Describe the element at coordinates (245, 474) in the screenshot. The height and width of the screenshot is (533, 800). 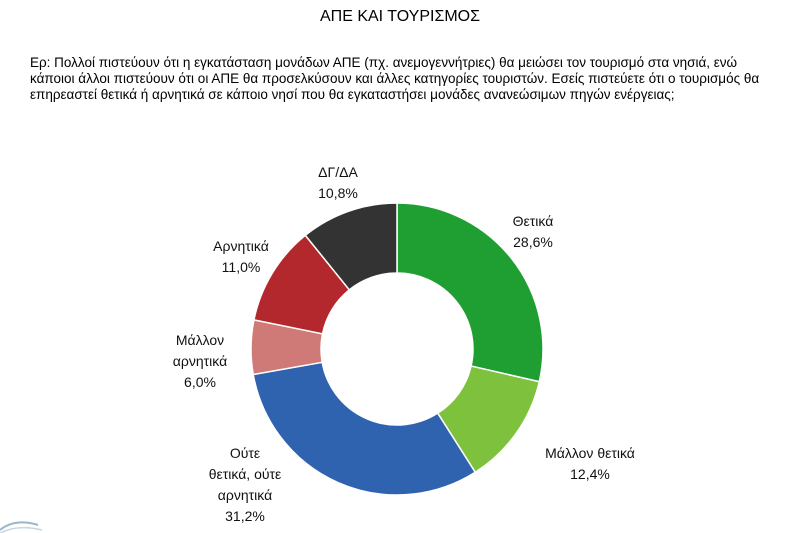
I see `slice-name-2: θετικά, ούτε` at that location.